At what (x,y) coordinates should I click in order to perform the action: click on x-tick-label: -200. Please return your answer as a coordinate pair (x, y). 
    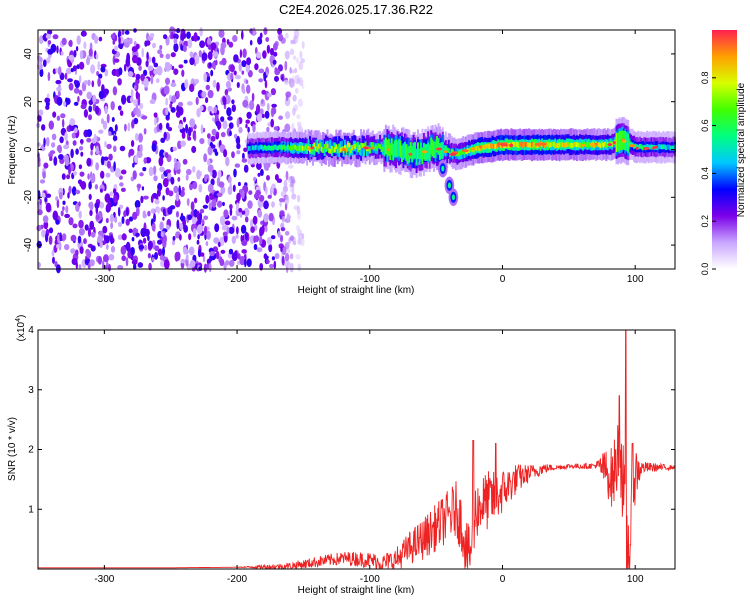
    Looking at the image, I should click on (237, 579).